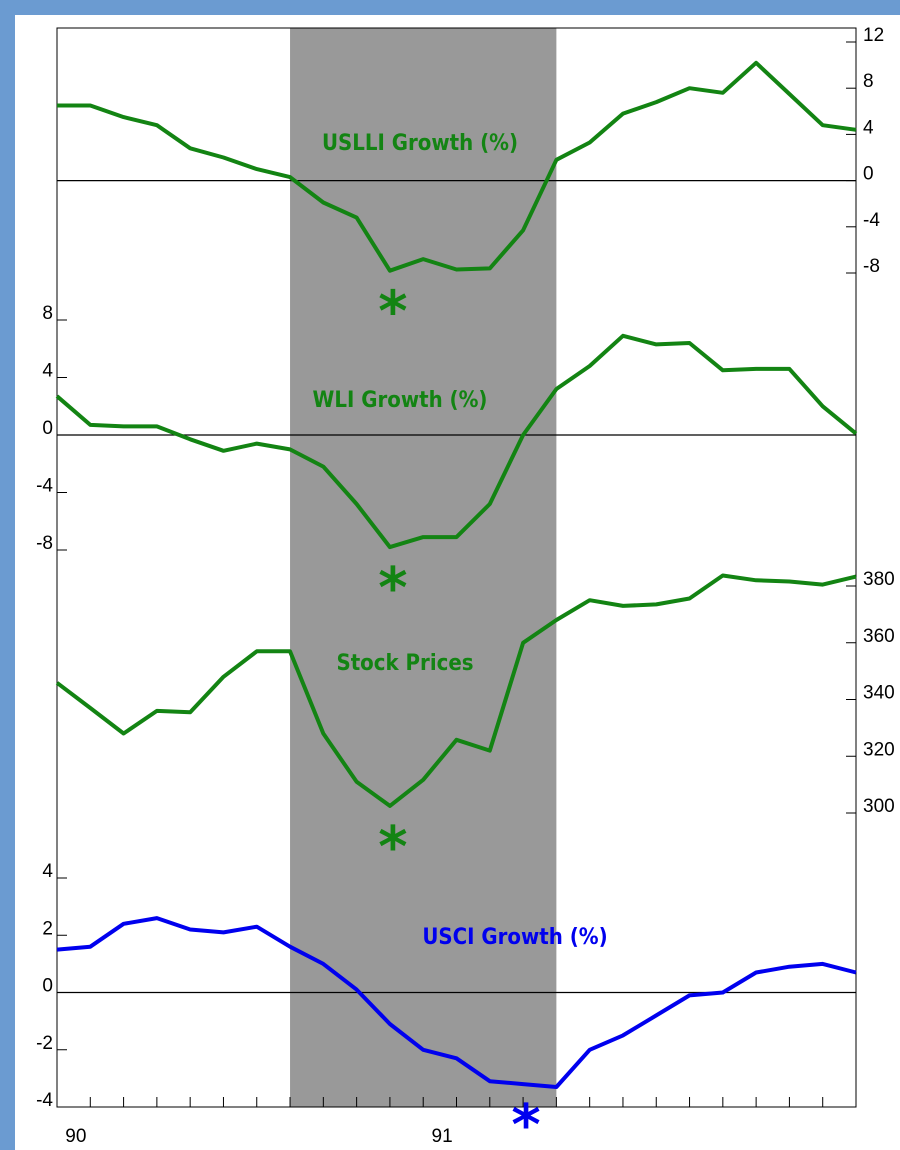 This screenshot has width=900, height=1150. What do you see at coordinates (514, 937) in the screenshot?
I see `series-label: USCI Growth (%)` at bounding box center [514, 937].